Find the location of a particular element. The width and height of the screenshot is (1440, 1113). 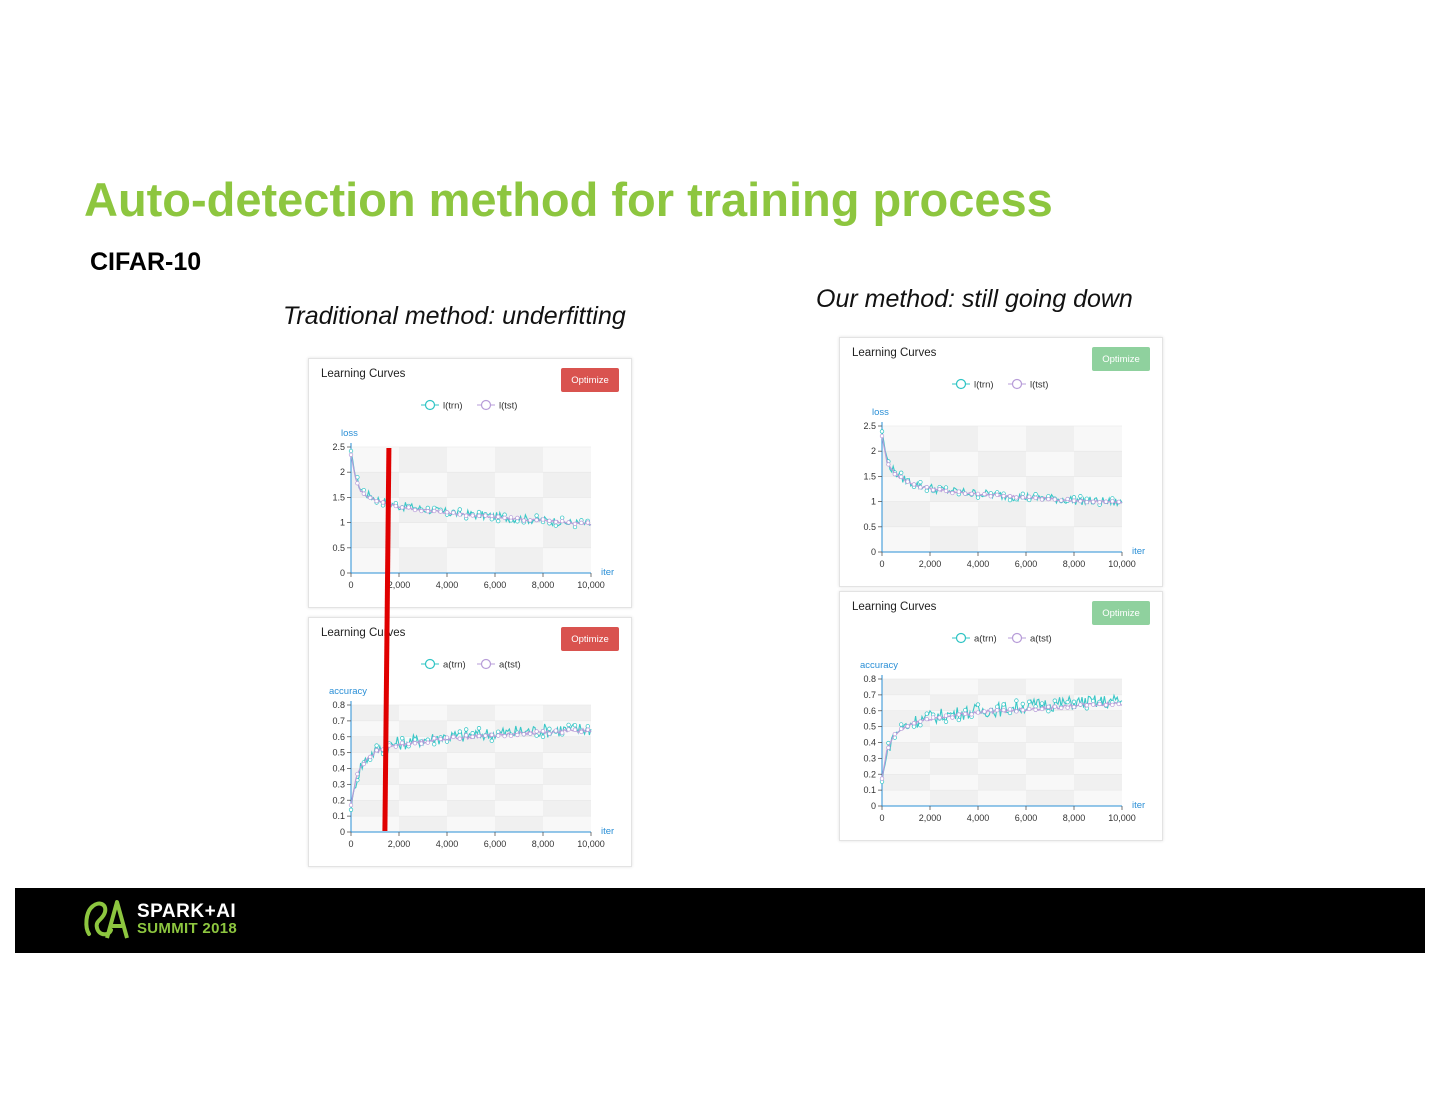

y-tick-label: 0.7 is located at coordinates (869, 695).